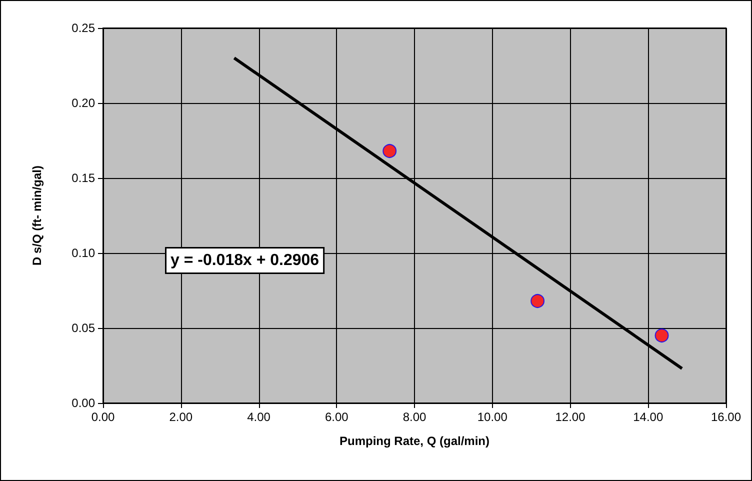 The width and height of the screenshot is (752, 481). Describe the element at coordinates (84, 403) in the screenshot. I see `y-tick-label: 0.00` at that location.